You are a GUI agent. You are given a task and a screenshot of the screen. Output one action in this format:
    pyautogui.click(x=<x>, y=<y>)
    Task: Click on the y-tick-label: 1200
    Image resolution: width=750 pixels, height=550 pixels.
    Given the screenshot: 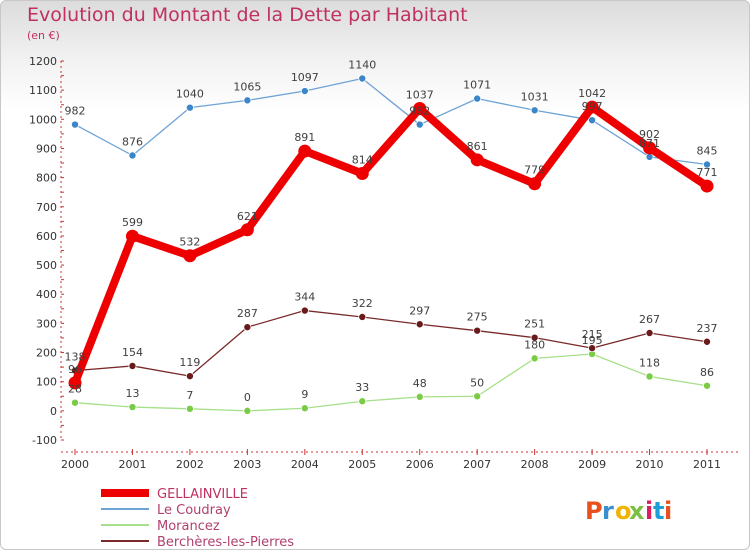 What is the action you would take?
    pyautogui.click(x=43, y=61)
    